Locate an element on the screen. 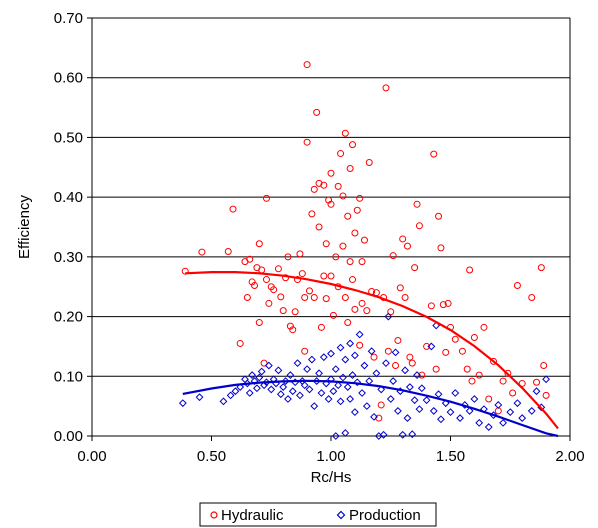 This screenshot has width=598, height=528. x-ticks: 0.00 0.50 1.00 1.50 2.00 is located at coordinates (331, 450).